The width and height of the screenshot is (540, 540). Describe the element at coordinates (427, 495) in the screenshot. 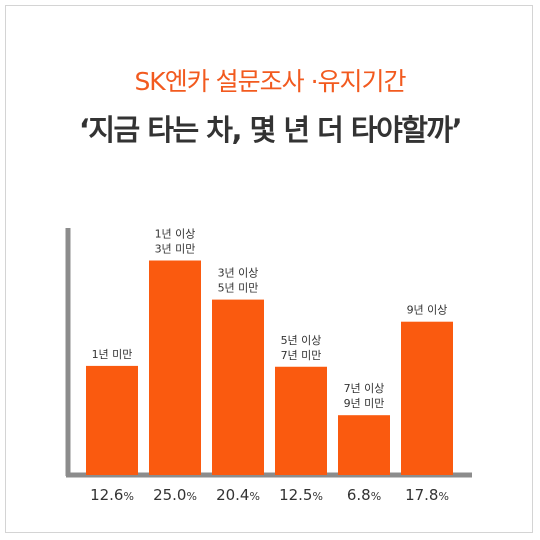

I see `value-label-6: 17.8%` at that location.